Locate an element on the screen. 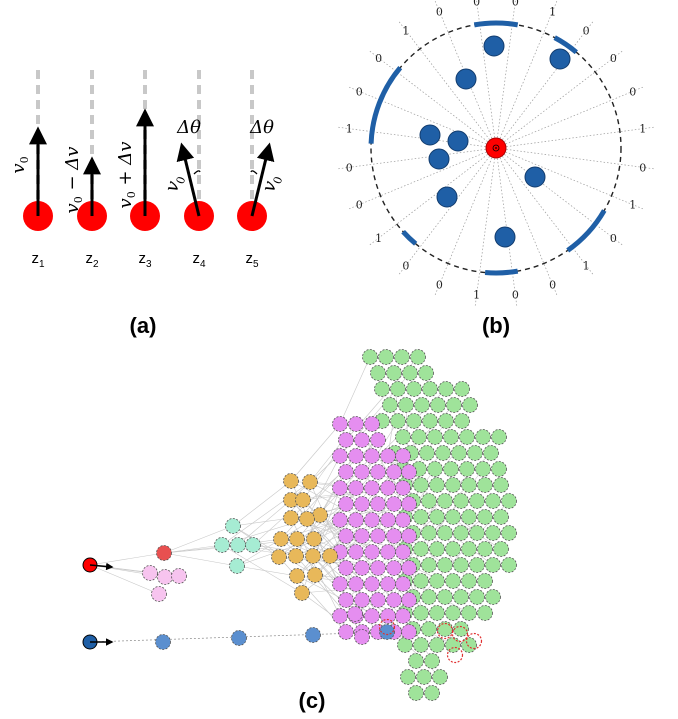 The image size is (678, 719). velocity-label: v0 − Δv is located at coordinates (73, 180).